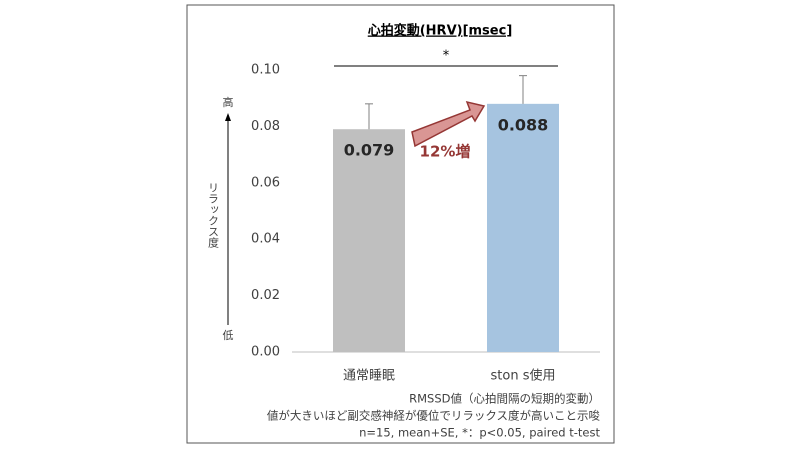 This screenshot has height=449, width=798. I want to click on note: 値が大きいほど副交感神経が優位でリラックス度が高いこと示唆, so click(434, 416).